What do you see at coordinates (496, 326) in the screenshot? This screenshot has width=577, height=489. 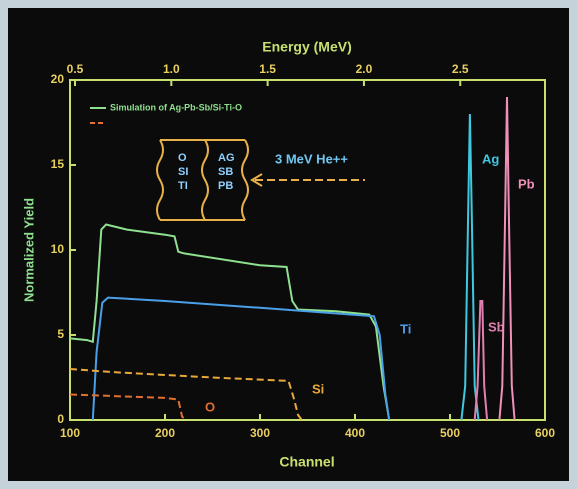 I see `series-label: Sb` at bounding box center [496, 326].